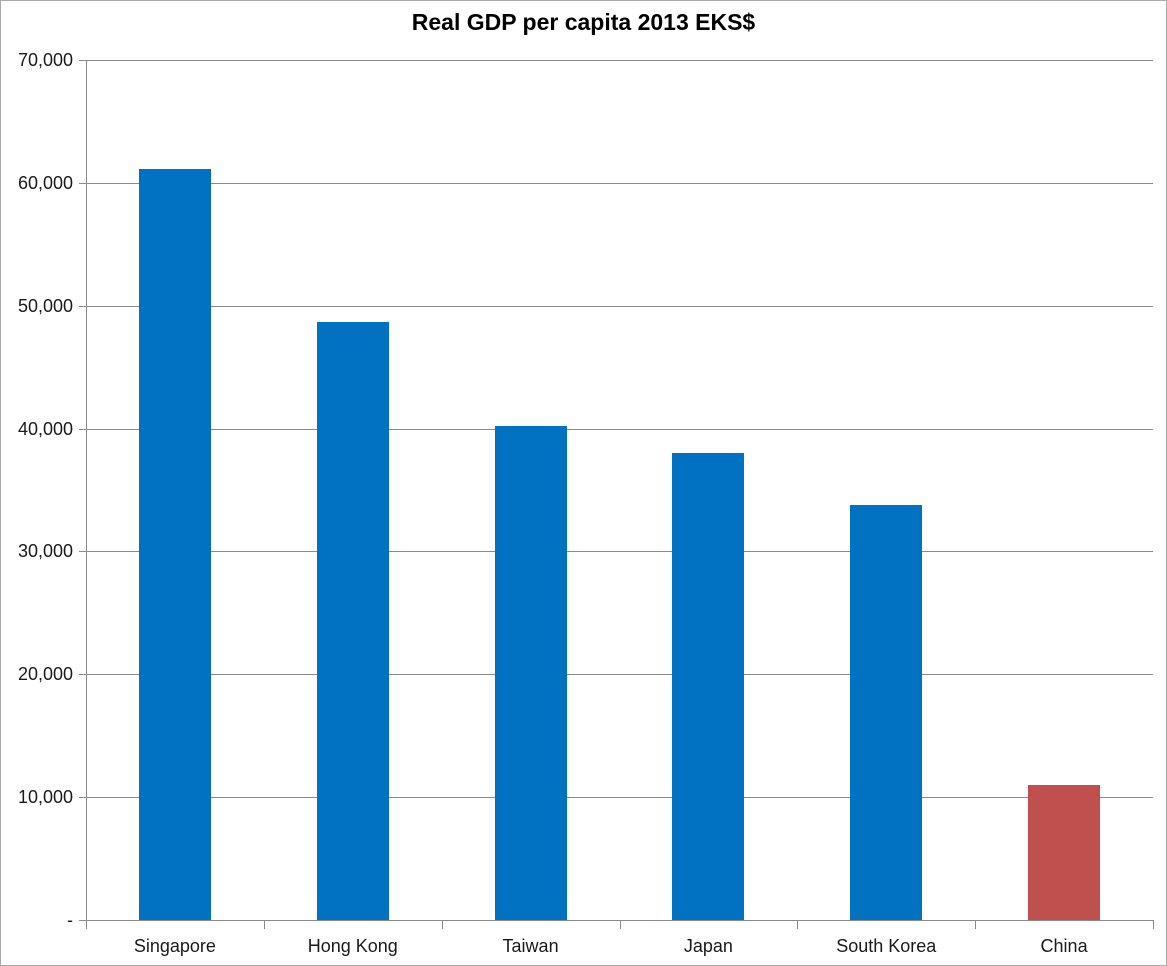 The width and height of the screenshot is (1167, 966). Describe the element at coordinates (174, 544) in the screenshot. I see `bar-singapore` at that location.